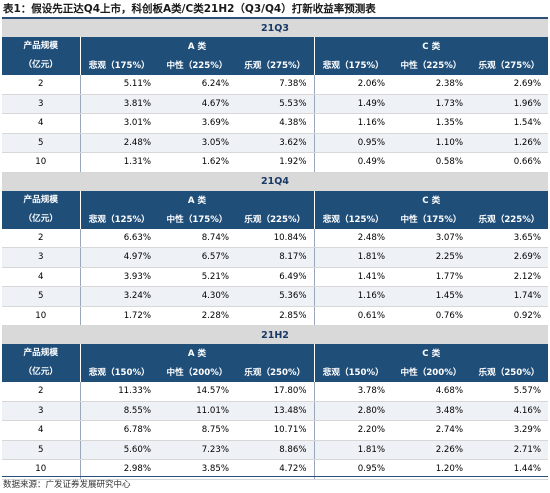  I want to click on yield-cell: 7.38%, so click(275, 85).